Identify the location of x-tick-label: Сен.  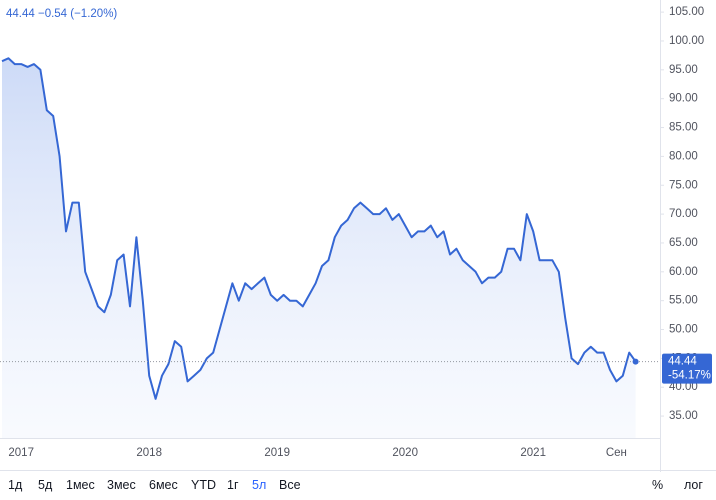
(616, 453).